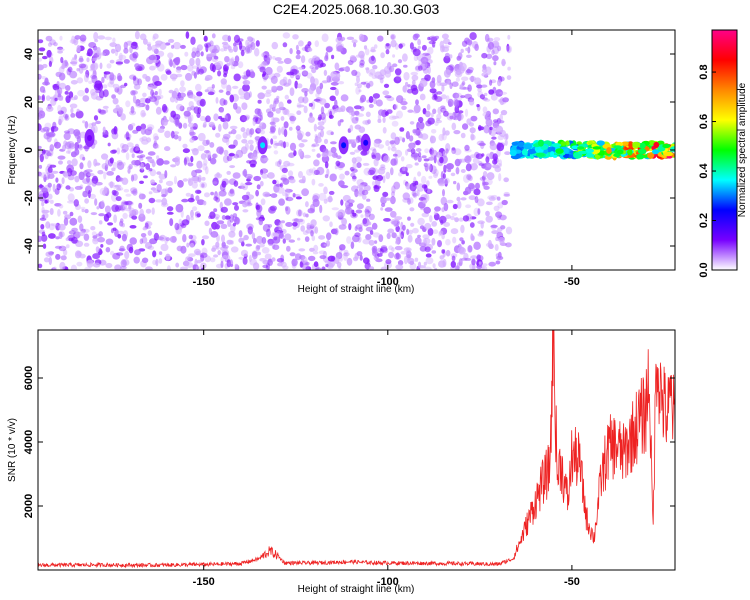  I want to click on colorbar-ticks: 0.00.20.40.60.8, so click(707, 171).